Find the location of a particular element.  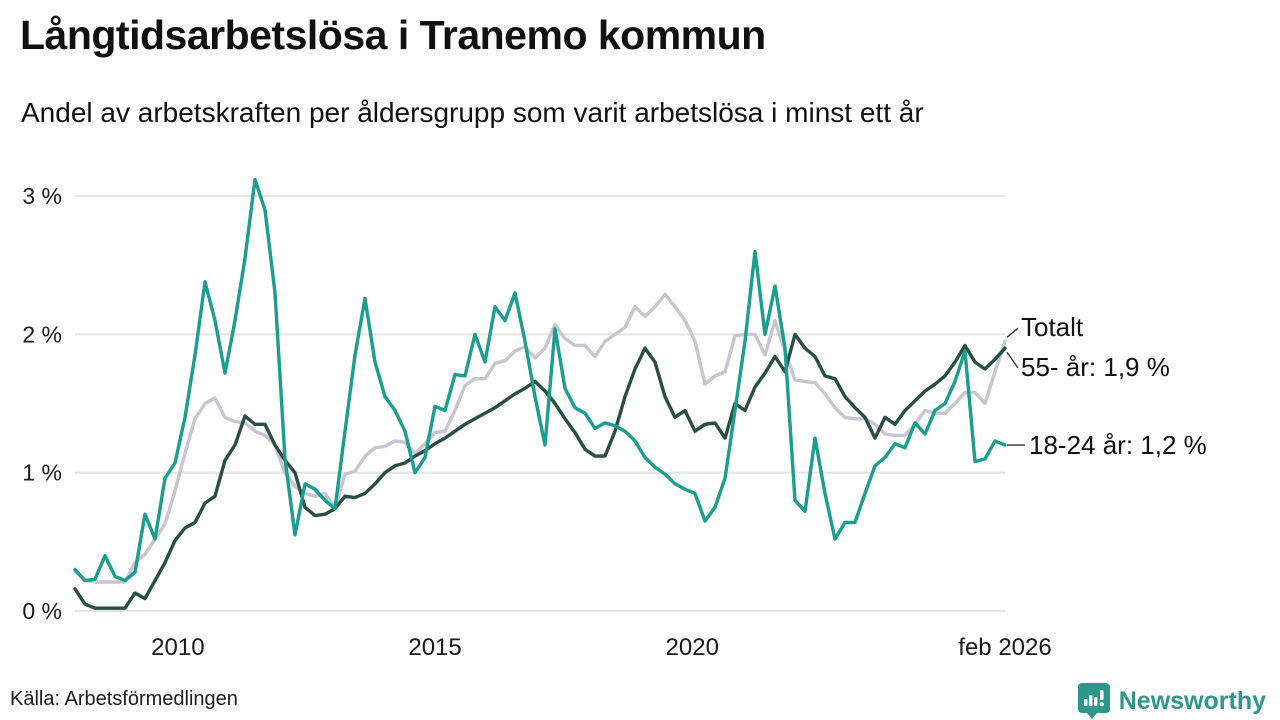

newsworthy-bubble-chart-icon is located at coordinates (1094, 701).